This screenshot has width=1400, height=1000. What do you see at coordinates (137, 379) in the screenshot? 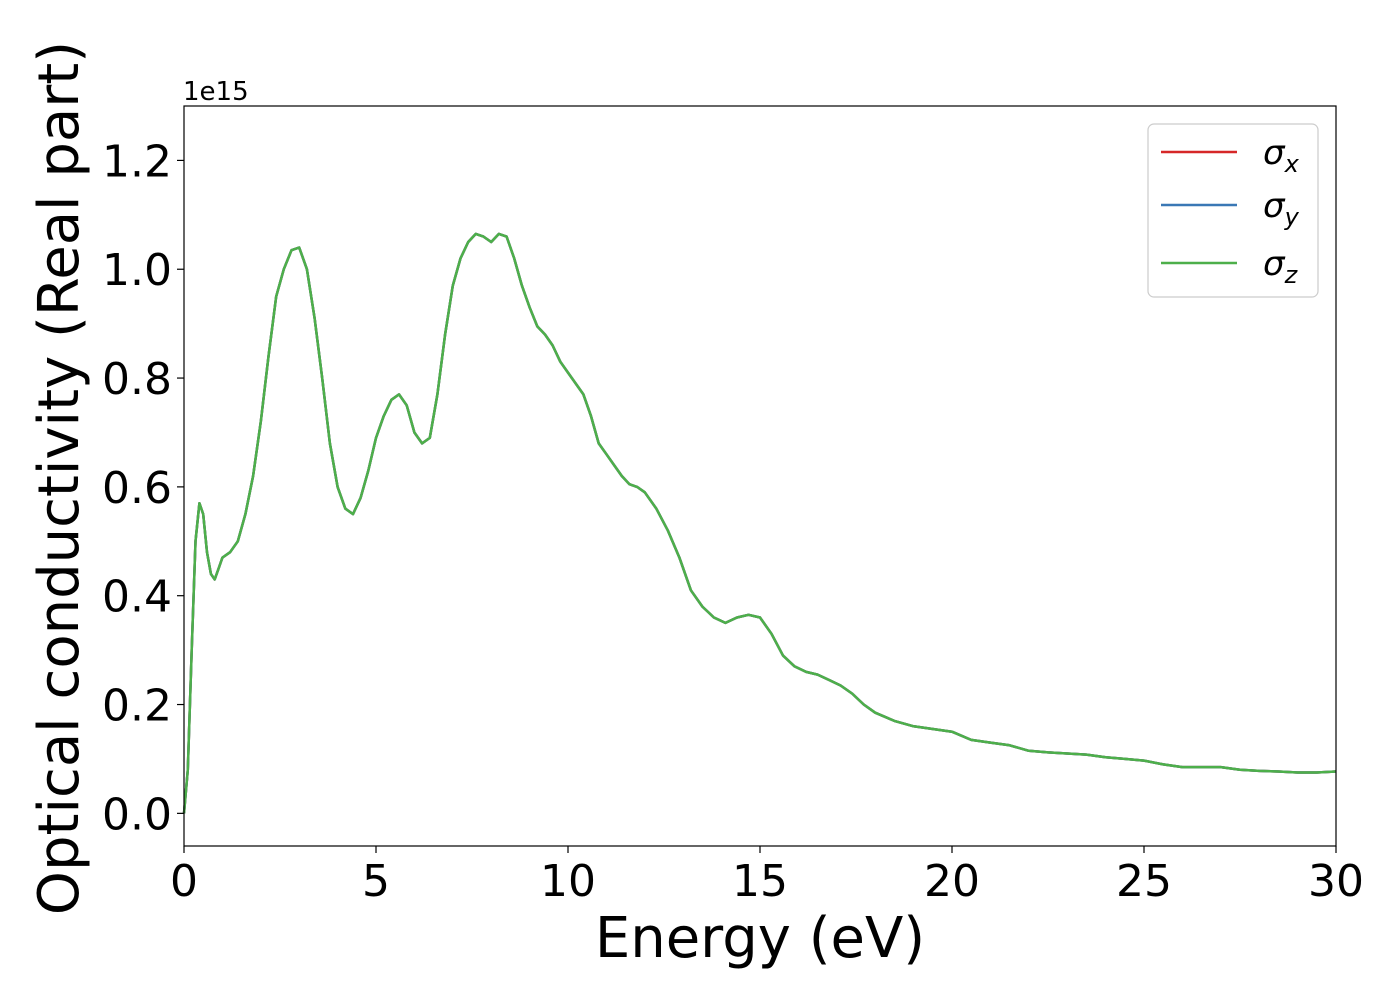
I see `y-tick-label: 0.8` at bounding box center [137, 379].